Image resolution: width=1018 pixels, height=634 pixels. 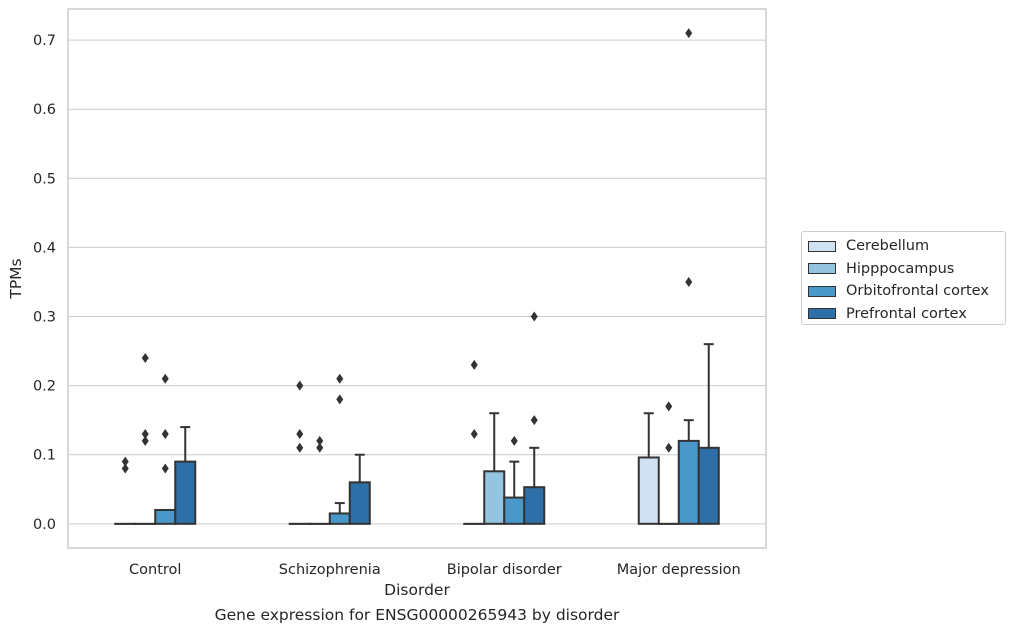 What do you see at coordinates (900, 268) in the screenshot?
I see `legend-label-hippocampus: Hipppocampus` at bounding box center [900, 268].